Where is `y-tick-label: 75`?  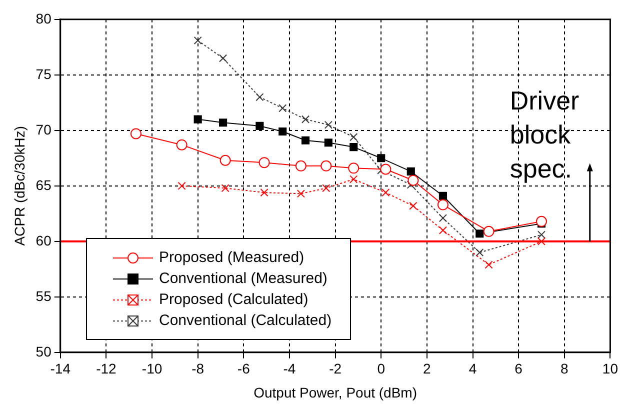
y-tick-label: 75 is located at coordinates (44, 74).